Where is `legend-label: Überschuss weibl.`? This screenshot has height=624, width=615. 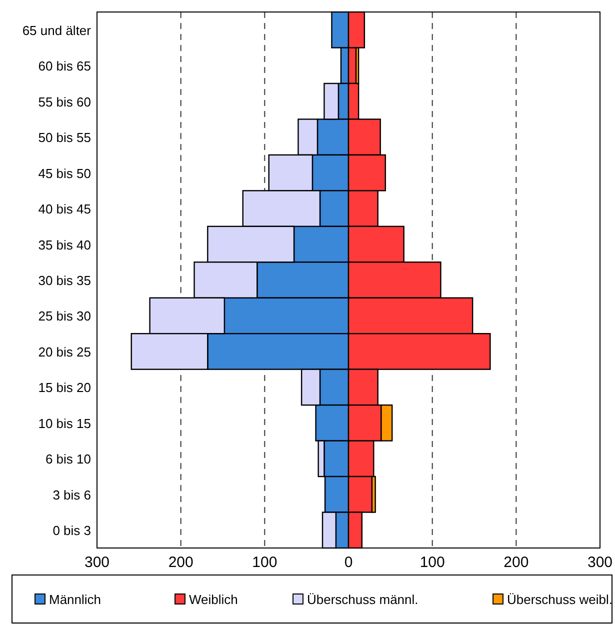 legend-label: Überschuss weibl. is located at coordinates (559, 599).